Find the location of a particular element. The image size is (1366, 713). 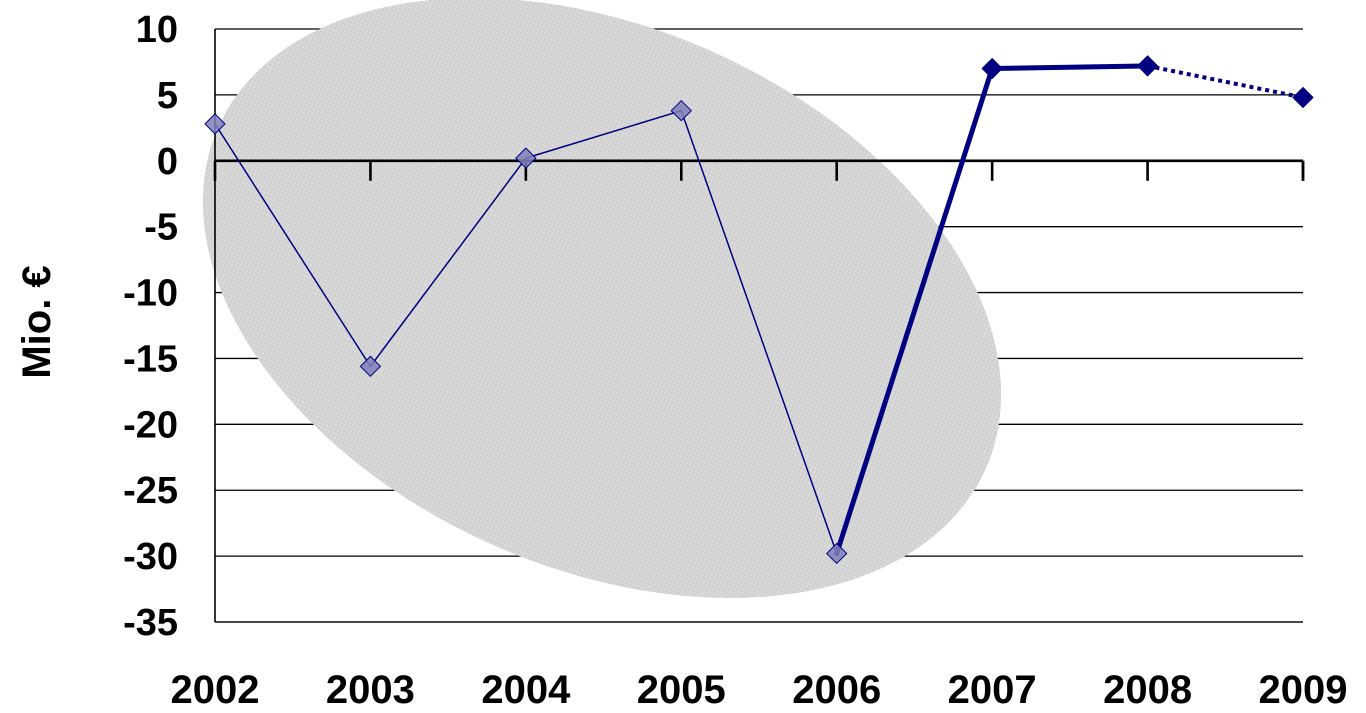

x-tick-label: 2002 is located at coordinates (215, 690).